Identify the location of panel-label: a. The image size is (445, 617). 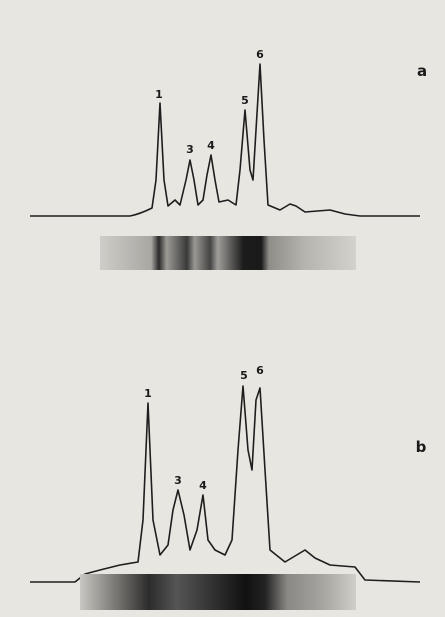
(422, 71).